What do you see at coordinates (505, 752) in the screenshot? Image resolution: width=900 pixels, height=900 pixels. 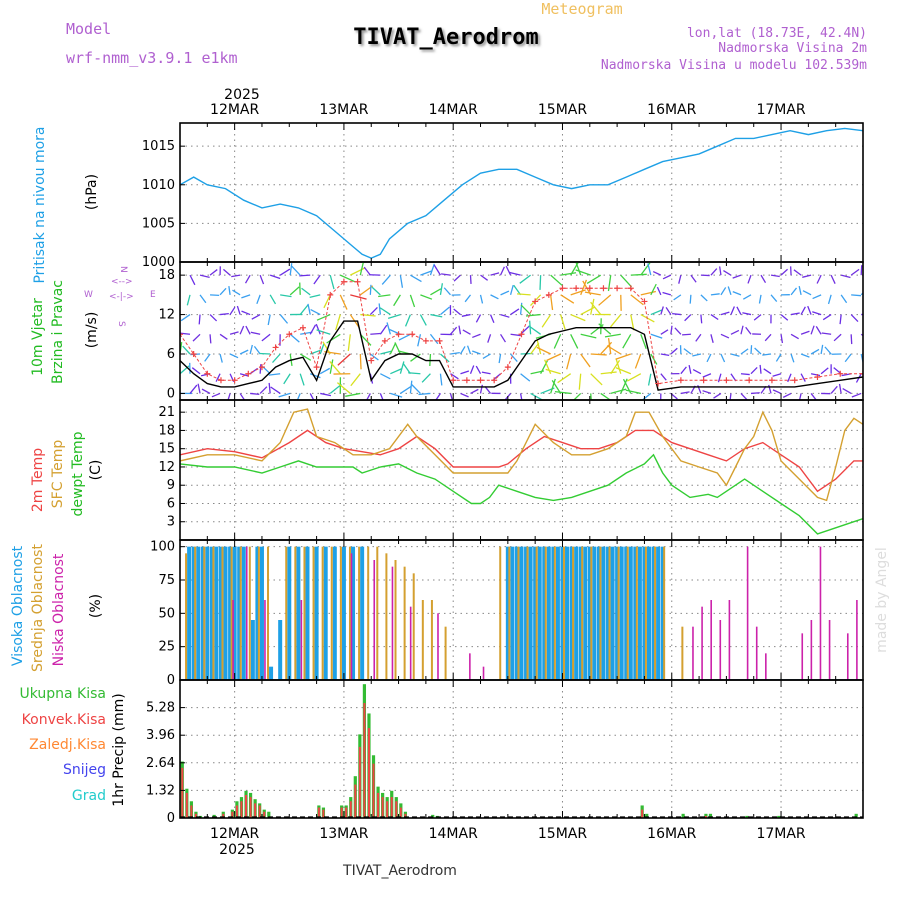 I see `precip-panel: 0 1.32 2.64 3.96 5.28` at bounding box center [505, 752].